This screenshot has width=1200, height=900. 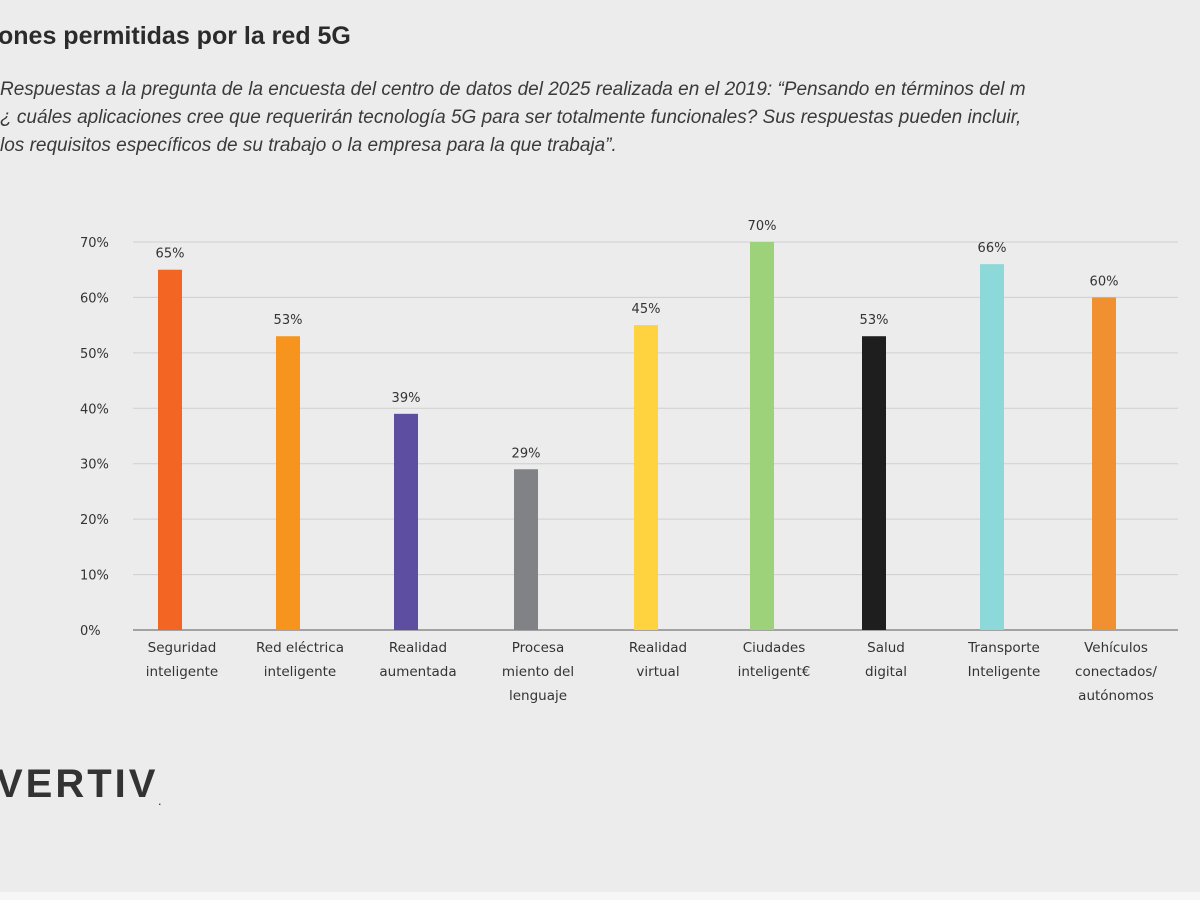 What do you see at coordinates (992, 248) in the screenshot?
I see `data-label-8: 66%` at bounding box center [992, 248].